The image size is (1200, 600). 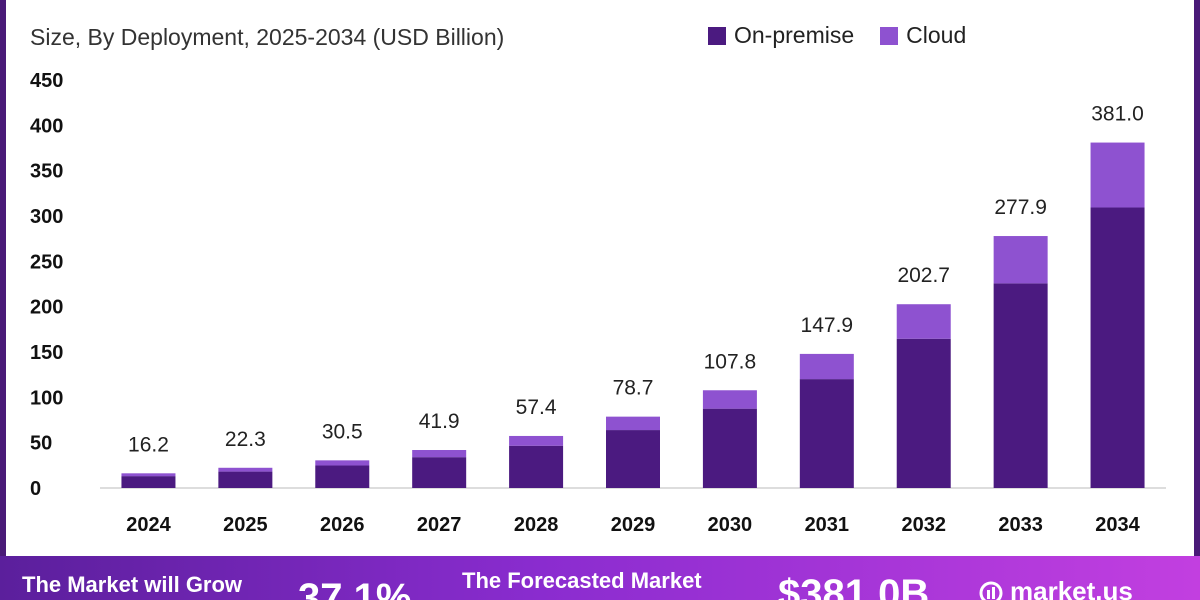 I want to click on frame-right-border, so click(x=1197, y=280).